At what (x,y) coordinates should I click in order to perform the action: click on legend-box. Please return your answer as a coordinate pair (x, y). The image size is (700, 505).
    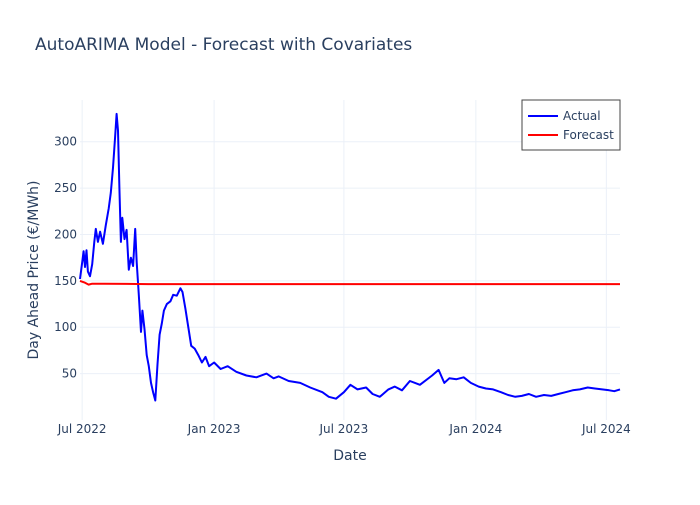
    Looking at the image, I should click on (571, 125).